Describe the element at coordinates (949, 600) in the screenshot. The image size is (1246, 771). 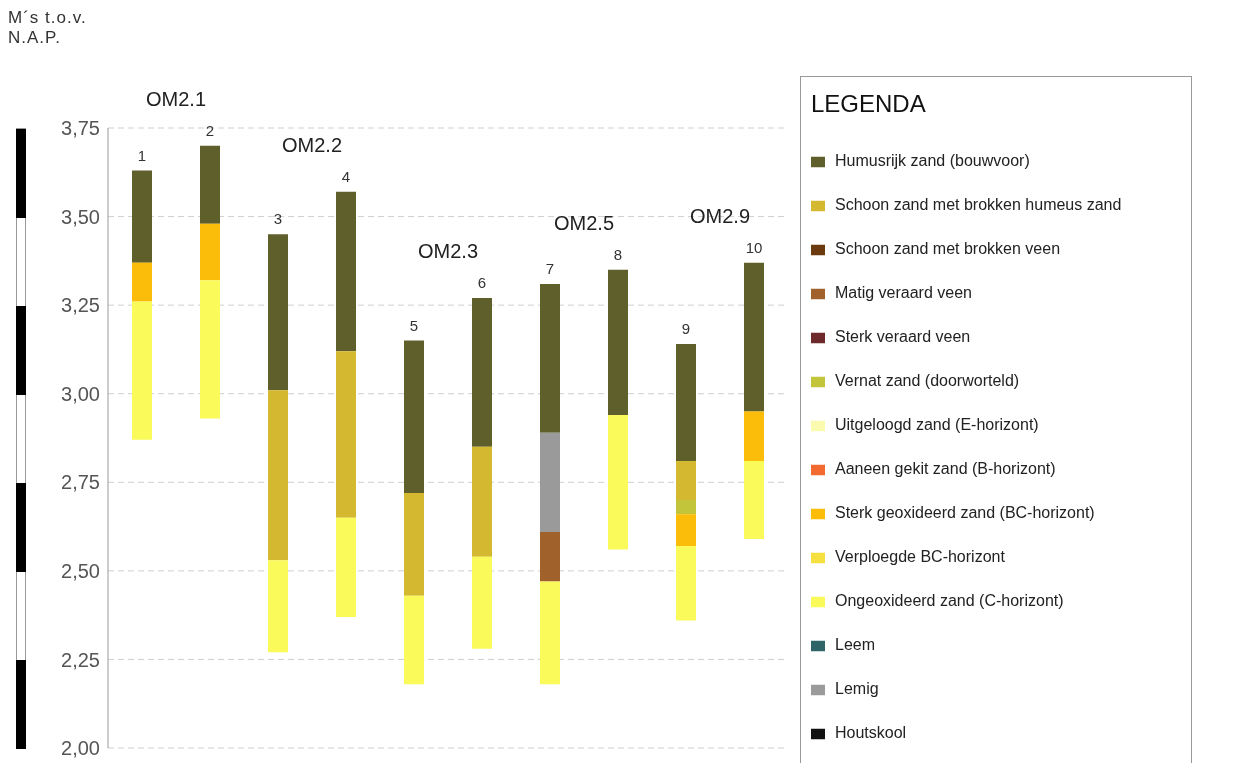
I see `legend-label: Ongeoxideerd zand (C-horizont)` at that location.